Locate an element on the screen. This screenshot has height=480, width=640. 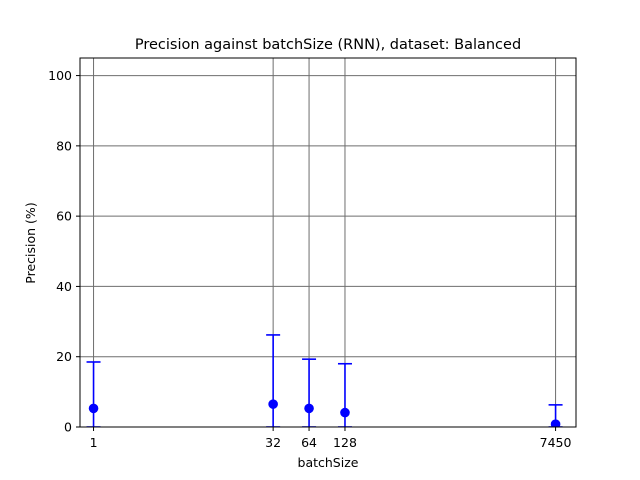
y-tick-label: 20 is located at coordinates (64, 356).